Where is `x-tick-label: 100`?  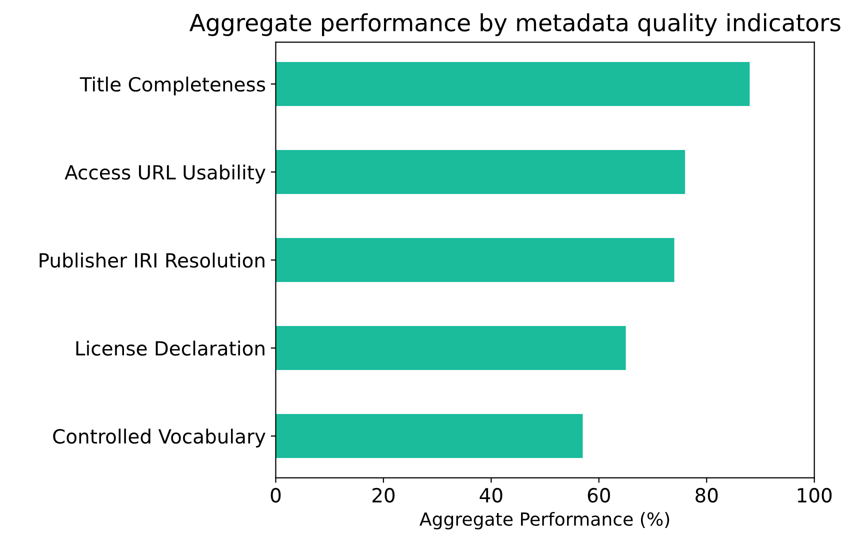
x-tick-label: 100 is located at coordinates (815, 495).